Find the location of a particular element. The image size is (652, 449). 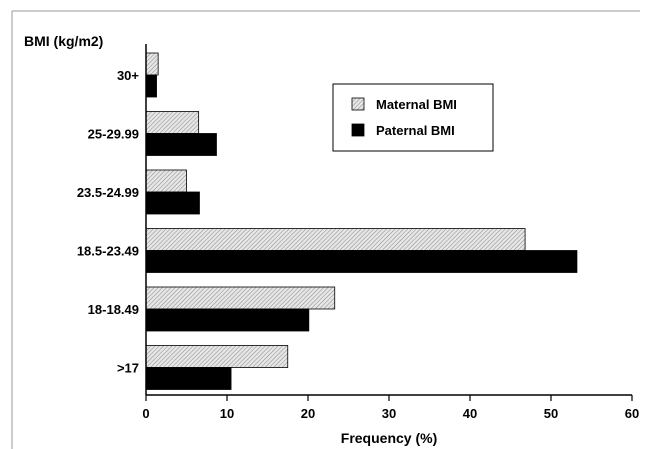

y-axis-title: BMI (kg/m2) is located at coordinates (63, 41).